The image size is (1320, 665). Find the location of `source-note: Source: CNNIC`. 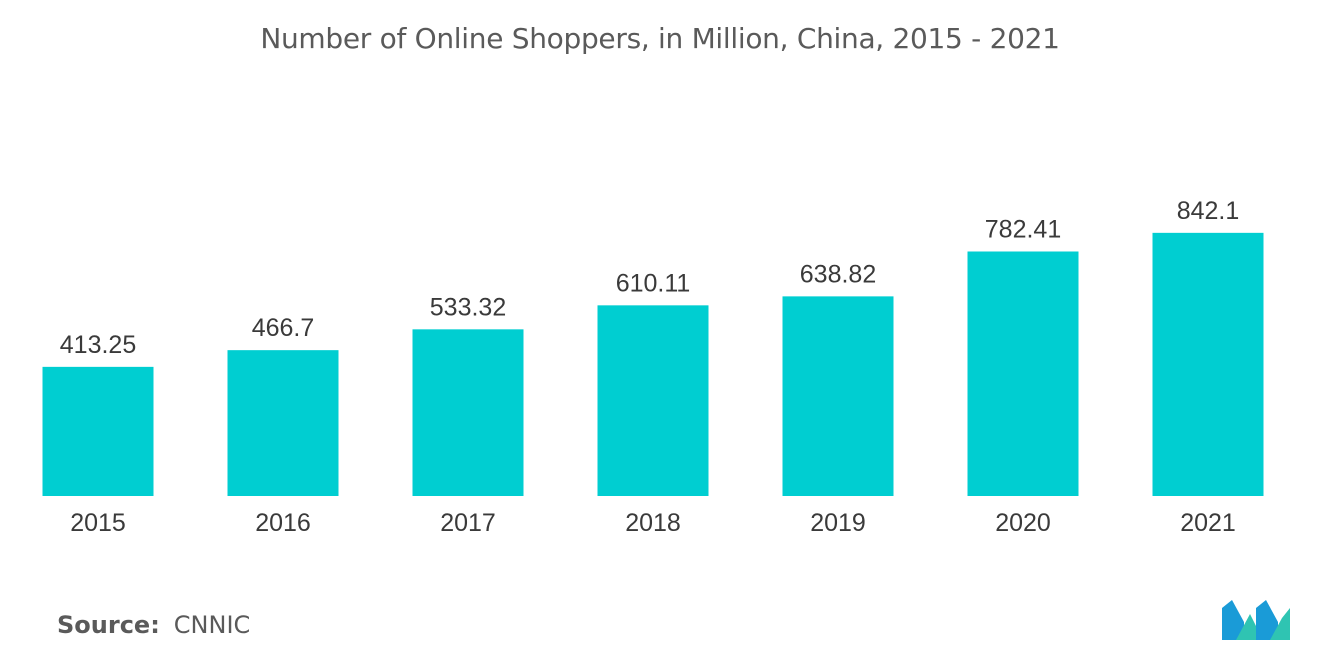

source-note: Source: CNNIC is located at coordinates (153, 625).